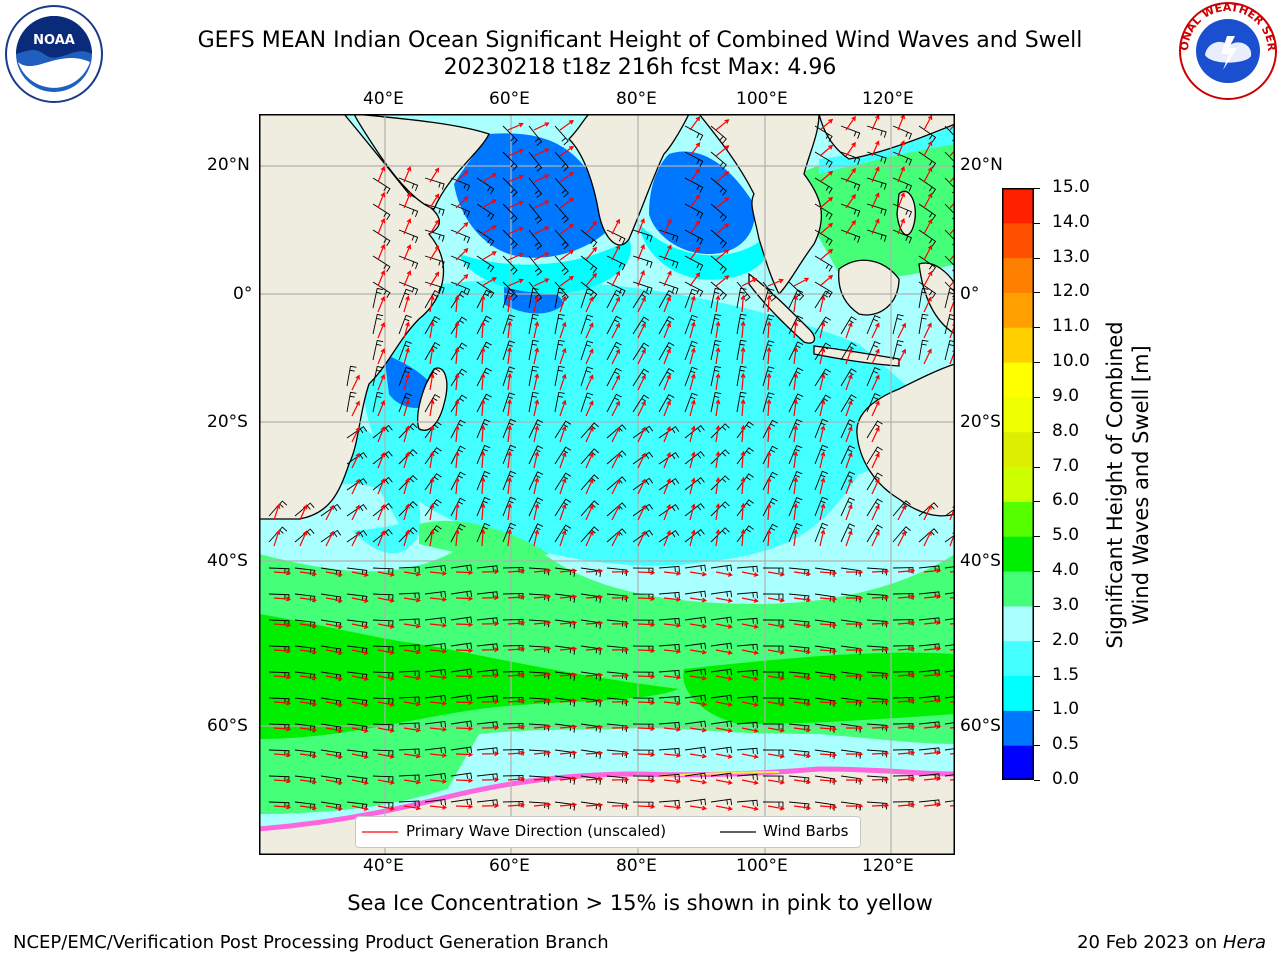 This screenshot has height=960, width=1280. Describe the element at coordinates (227, 422) in the screenshot. I see `lat-label-left: 20°S` at that location.